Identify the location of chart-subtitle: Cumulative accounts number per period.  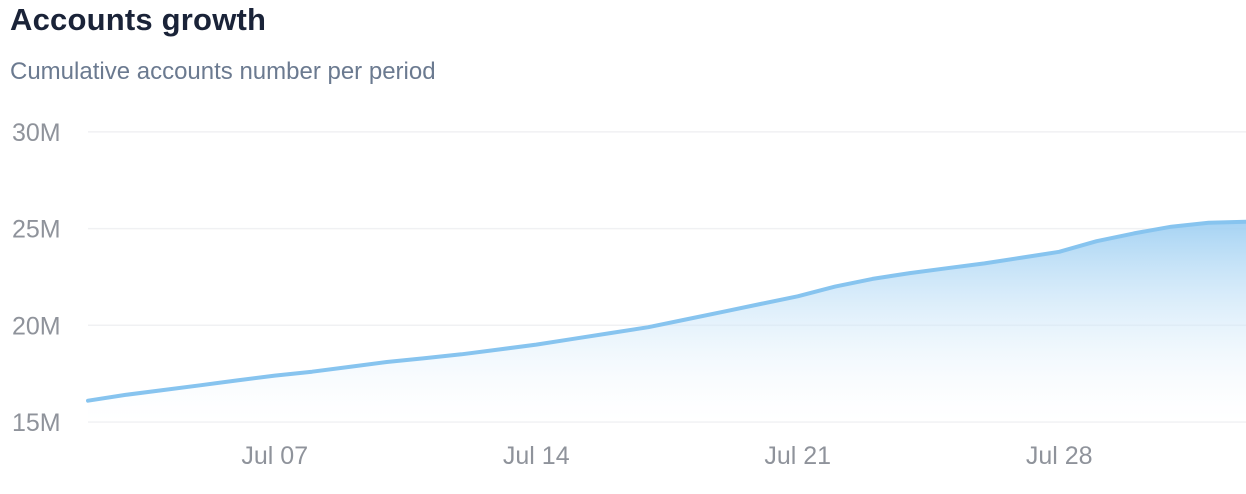
(223, 71).